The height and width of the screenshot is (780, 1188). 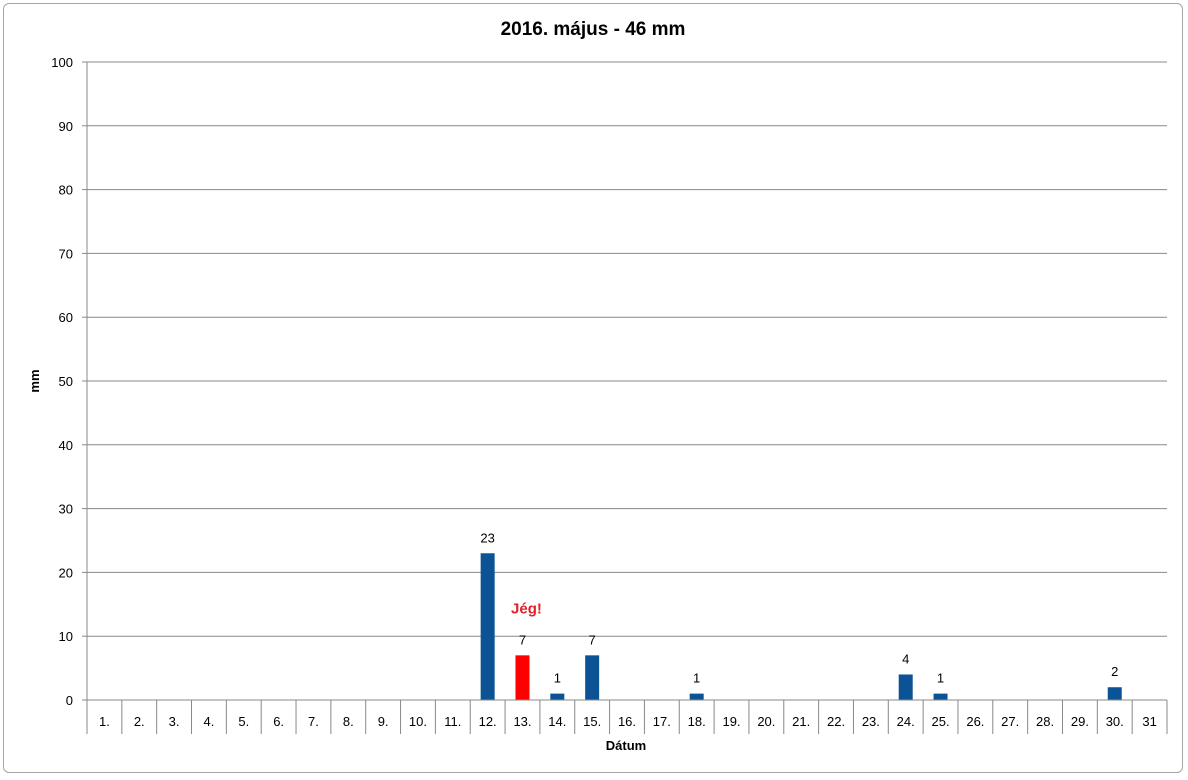 I want to click on x-tick-label: 4., so click(x=209, y=721).